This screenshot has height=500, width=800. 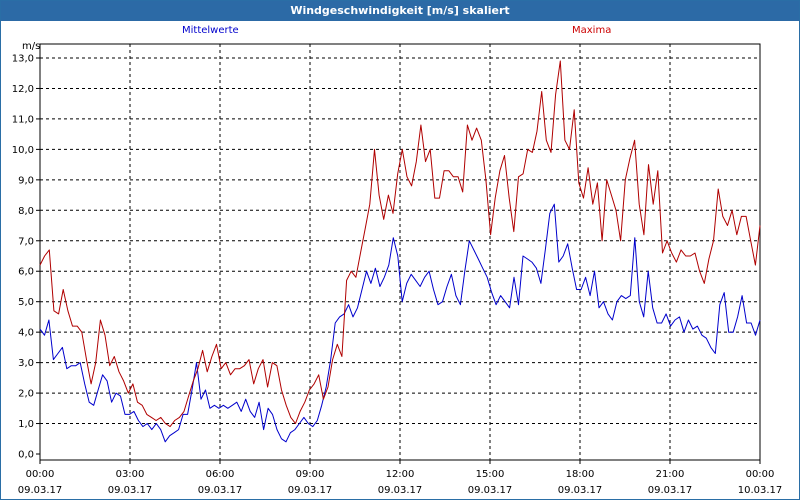 I want to click on y-tick-label: 2,0, so click(x=26, y=394).